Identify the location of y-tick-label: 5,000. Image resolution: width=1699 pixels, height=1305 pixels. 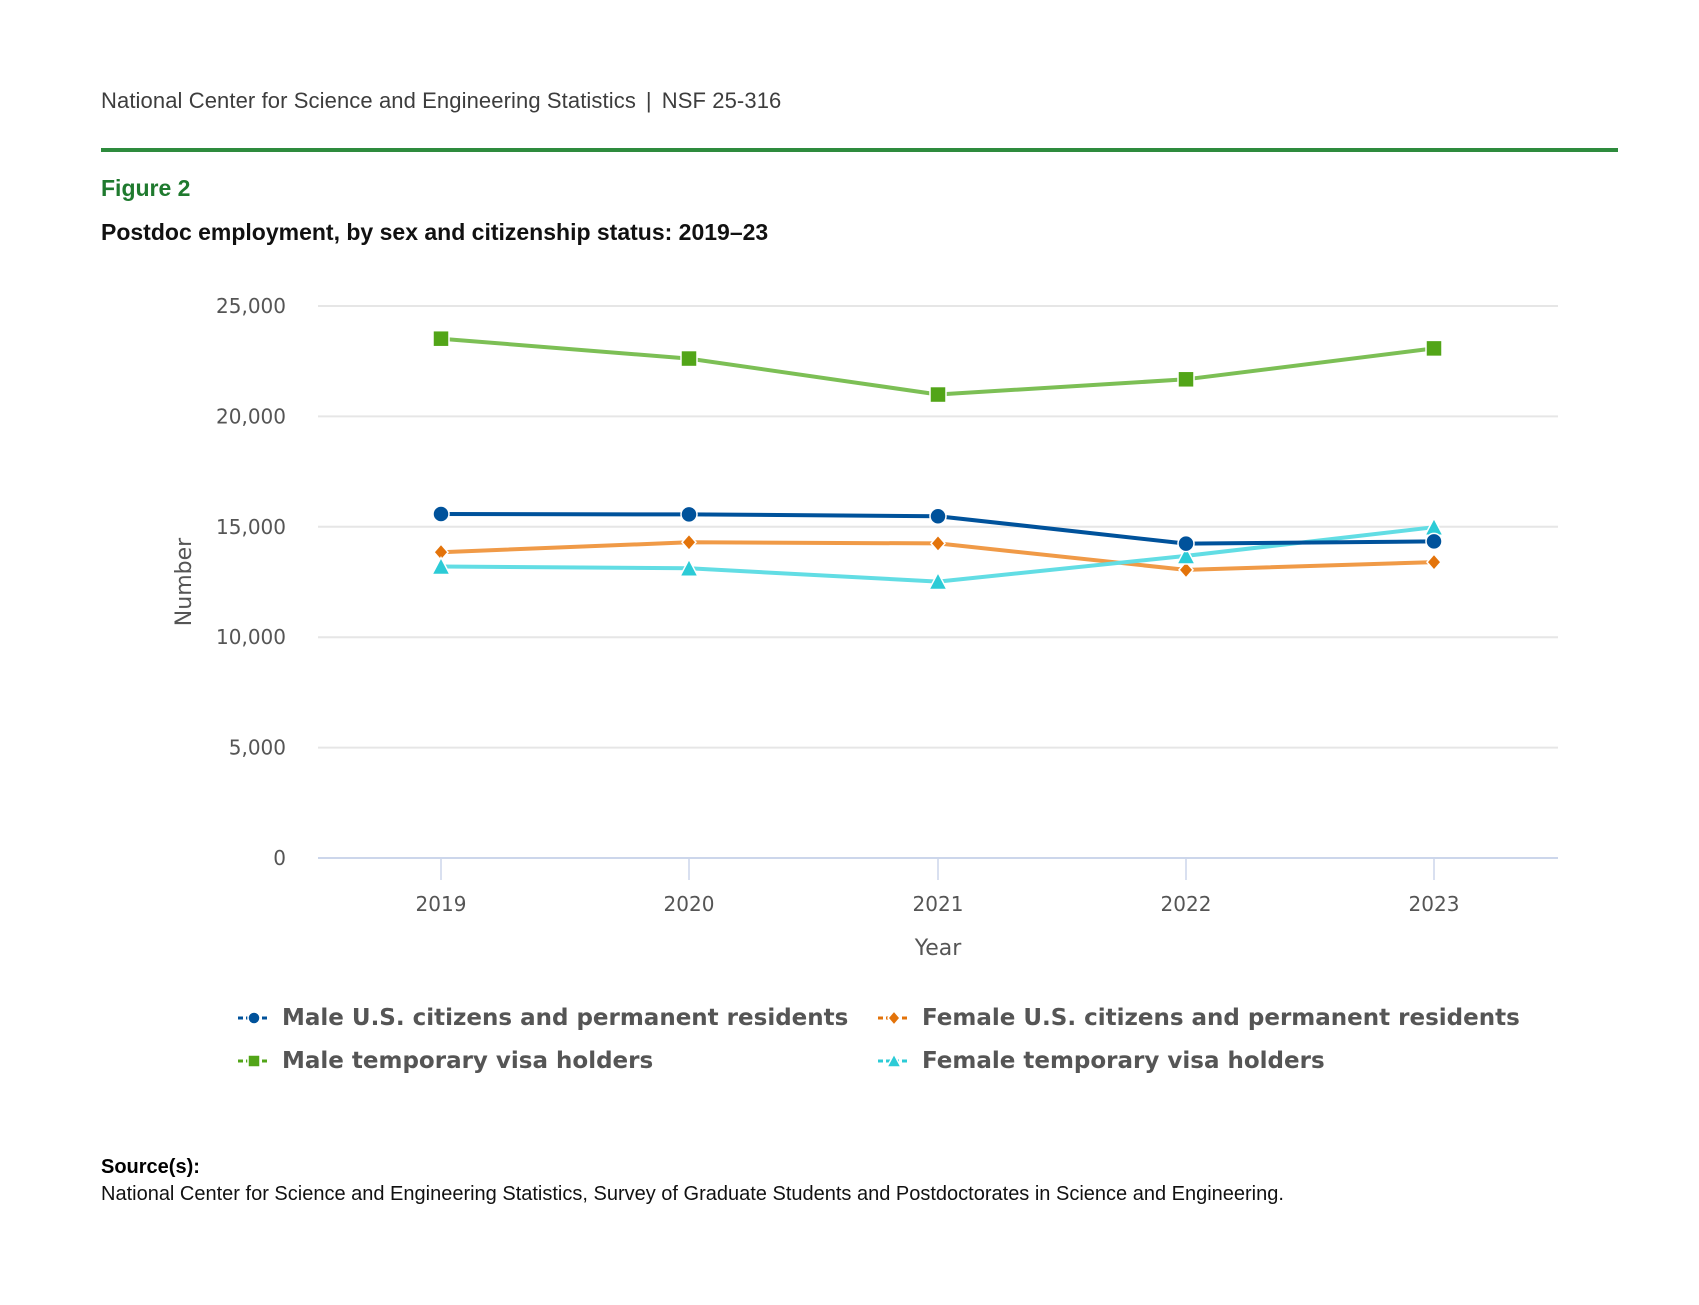
(257, 748).